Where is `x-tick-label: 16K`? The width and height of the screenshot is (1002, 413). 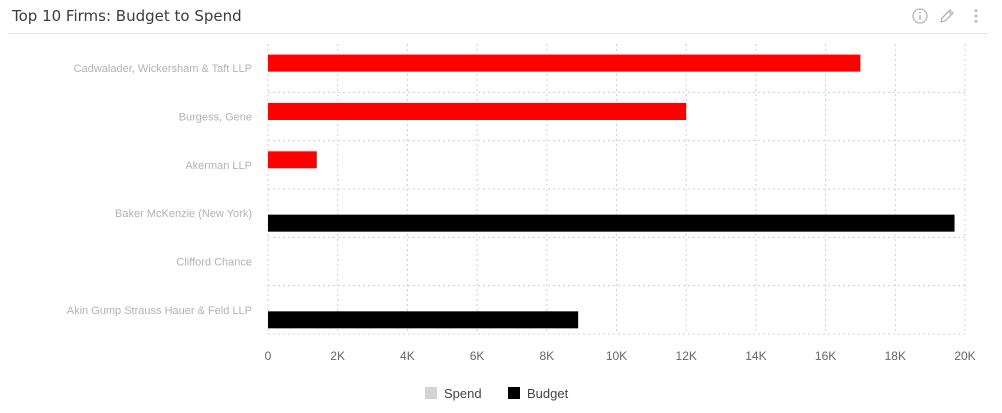 x-tick-label: 16K is located at coordinates (825, 356).